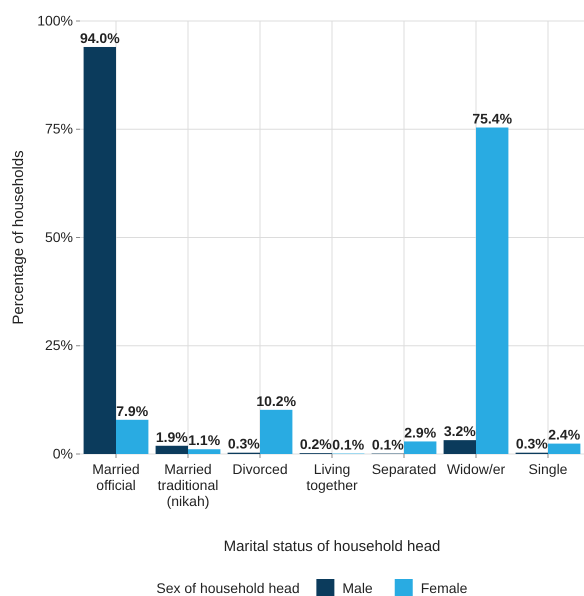 The image size is (584, 596). I want to click on x-axis-title: Marital status of household head, so click(332, 546).